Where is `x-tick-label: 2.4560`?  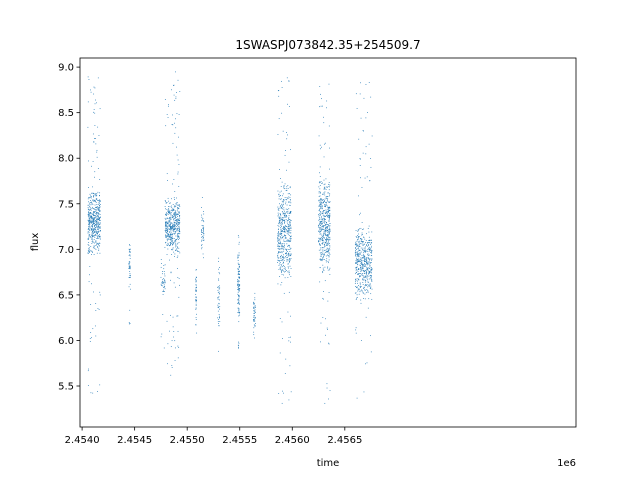 x-tick-label: 2.4560 is located at coordinates (292, 440).